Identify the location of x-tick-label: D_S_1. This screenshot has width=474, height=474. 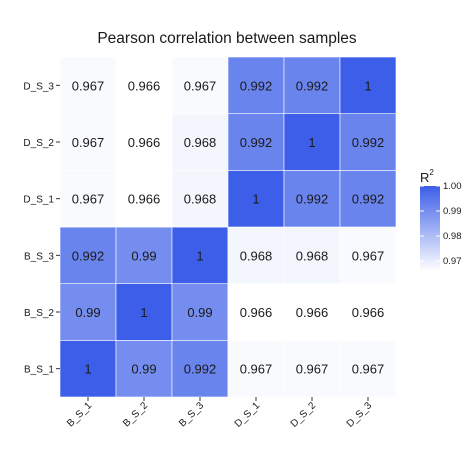
(248, 415).